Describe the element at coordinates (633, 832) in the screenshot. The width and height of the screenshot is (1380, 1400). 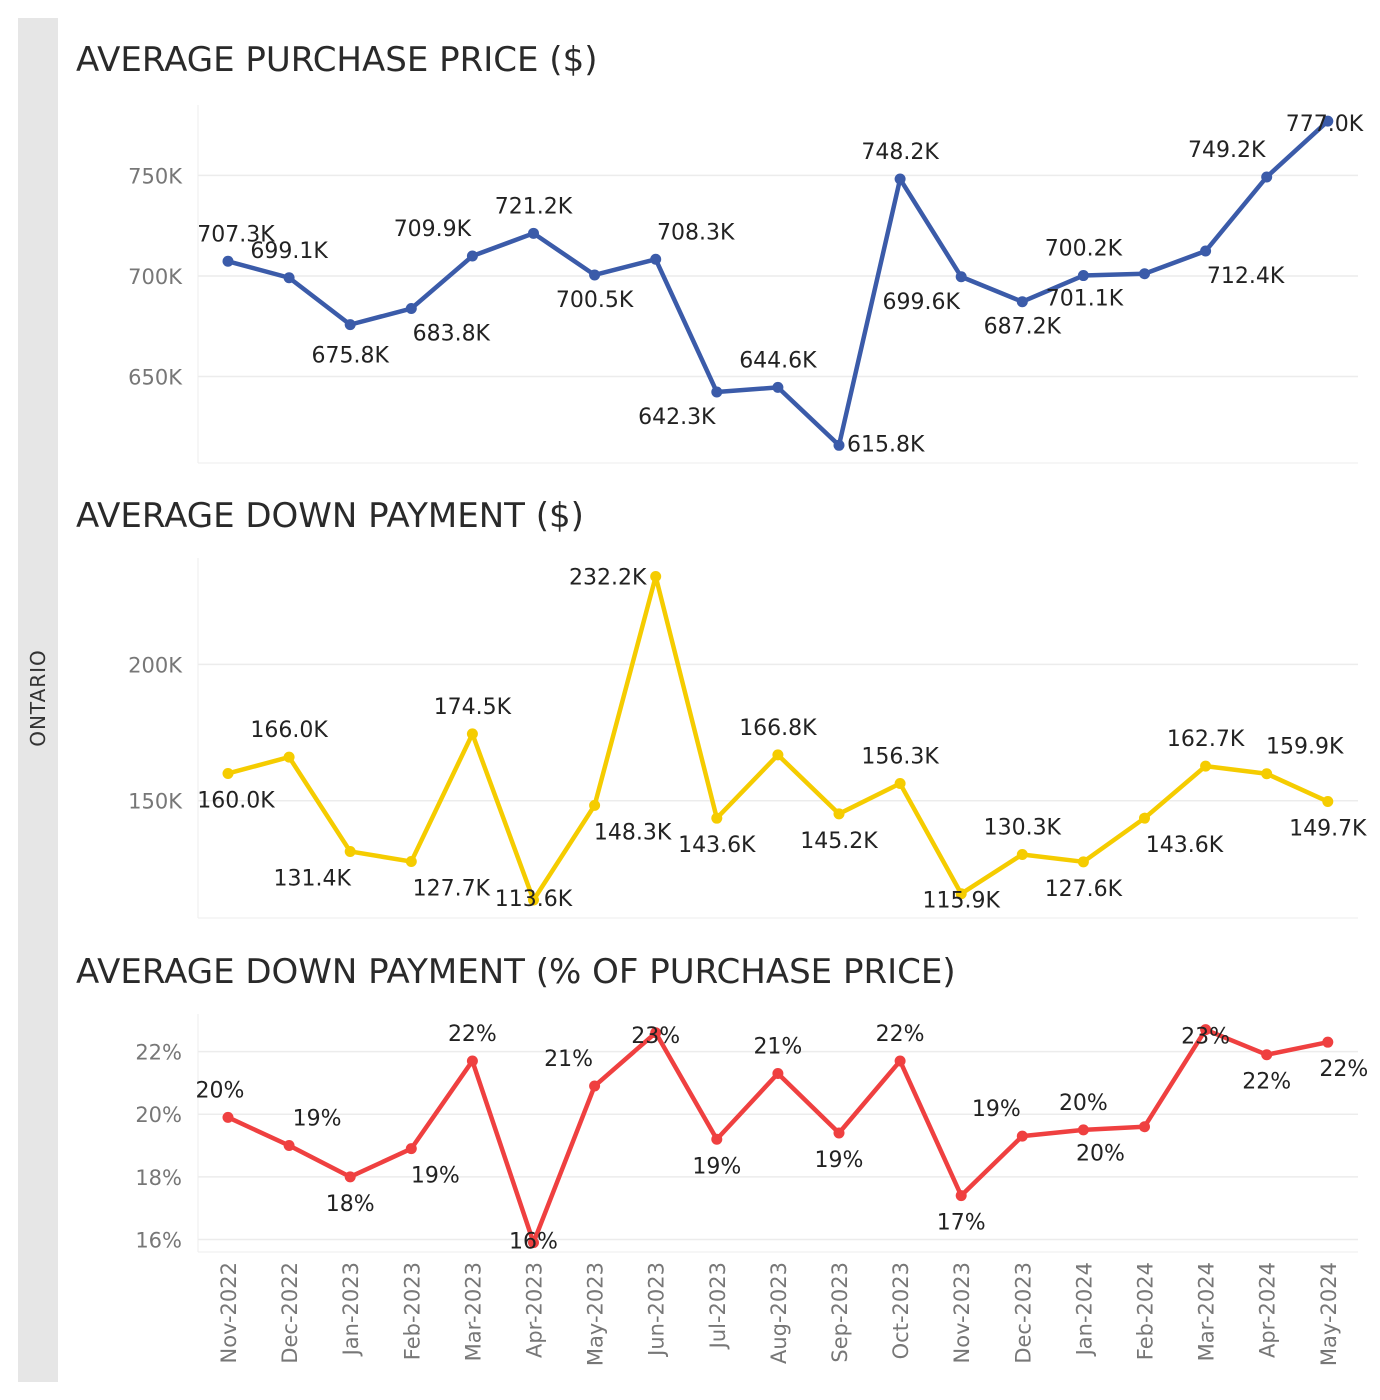
I see `data-label: 148.3K` at that location.